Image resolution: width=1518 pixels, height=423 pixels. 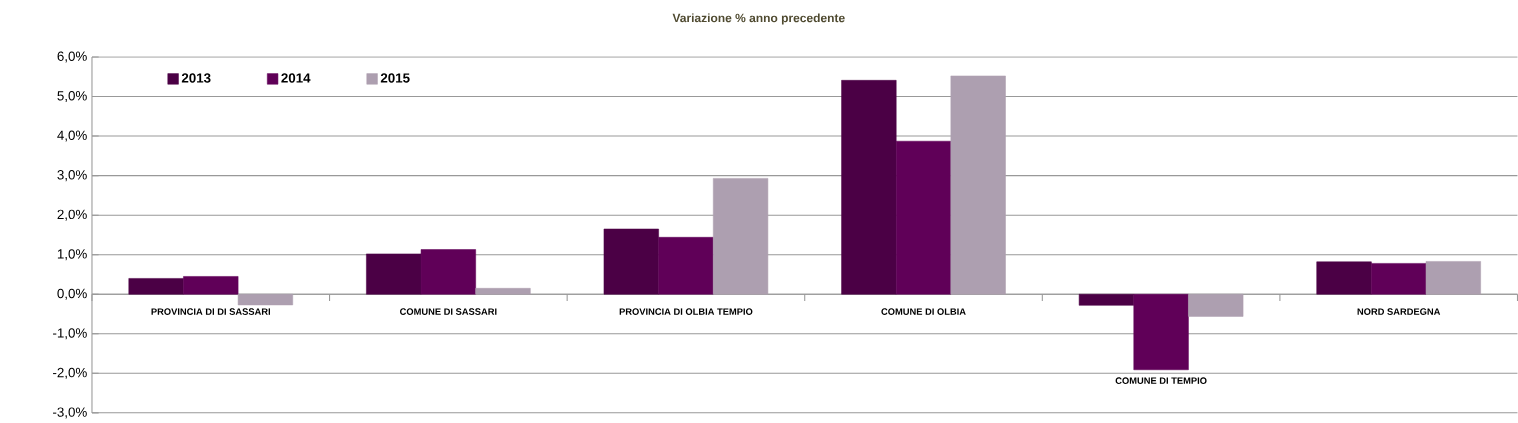 I want to click on x-tick-label: PROVINCIA DI OLBIA TEMPIO, so click(x=686, y=311).